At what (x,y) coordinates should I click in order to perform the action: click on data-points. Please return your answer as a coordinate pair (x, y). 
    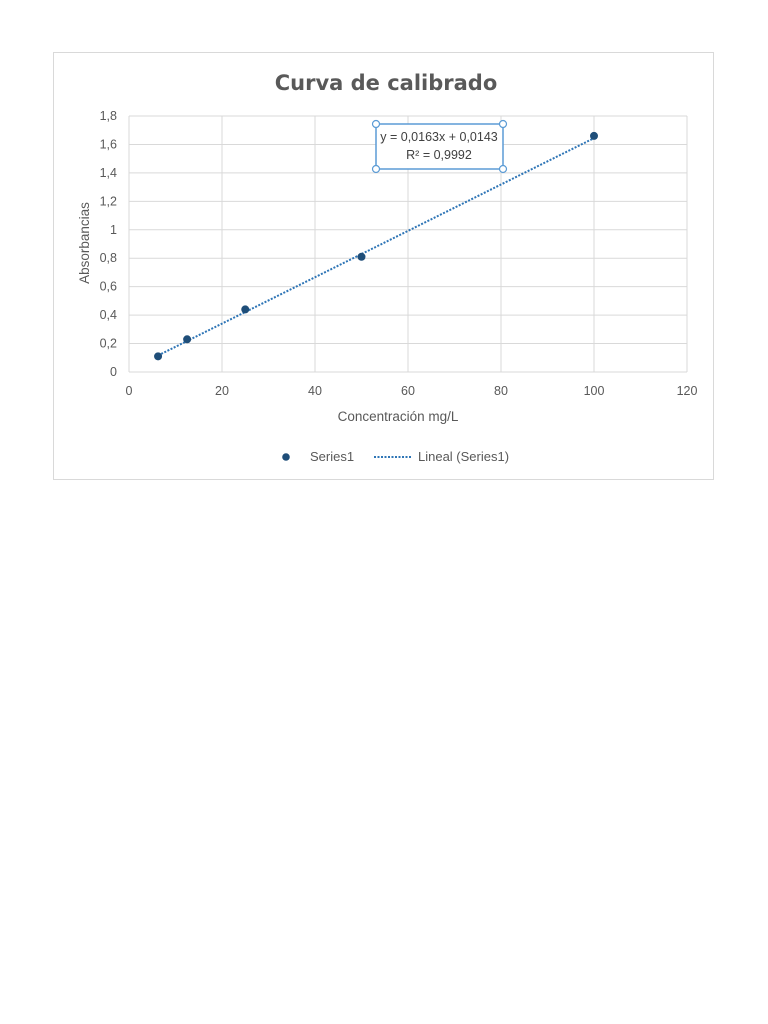
    Looking at the image, I should click on (376, 246).